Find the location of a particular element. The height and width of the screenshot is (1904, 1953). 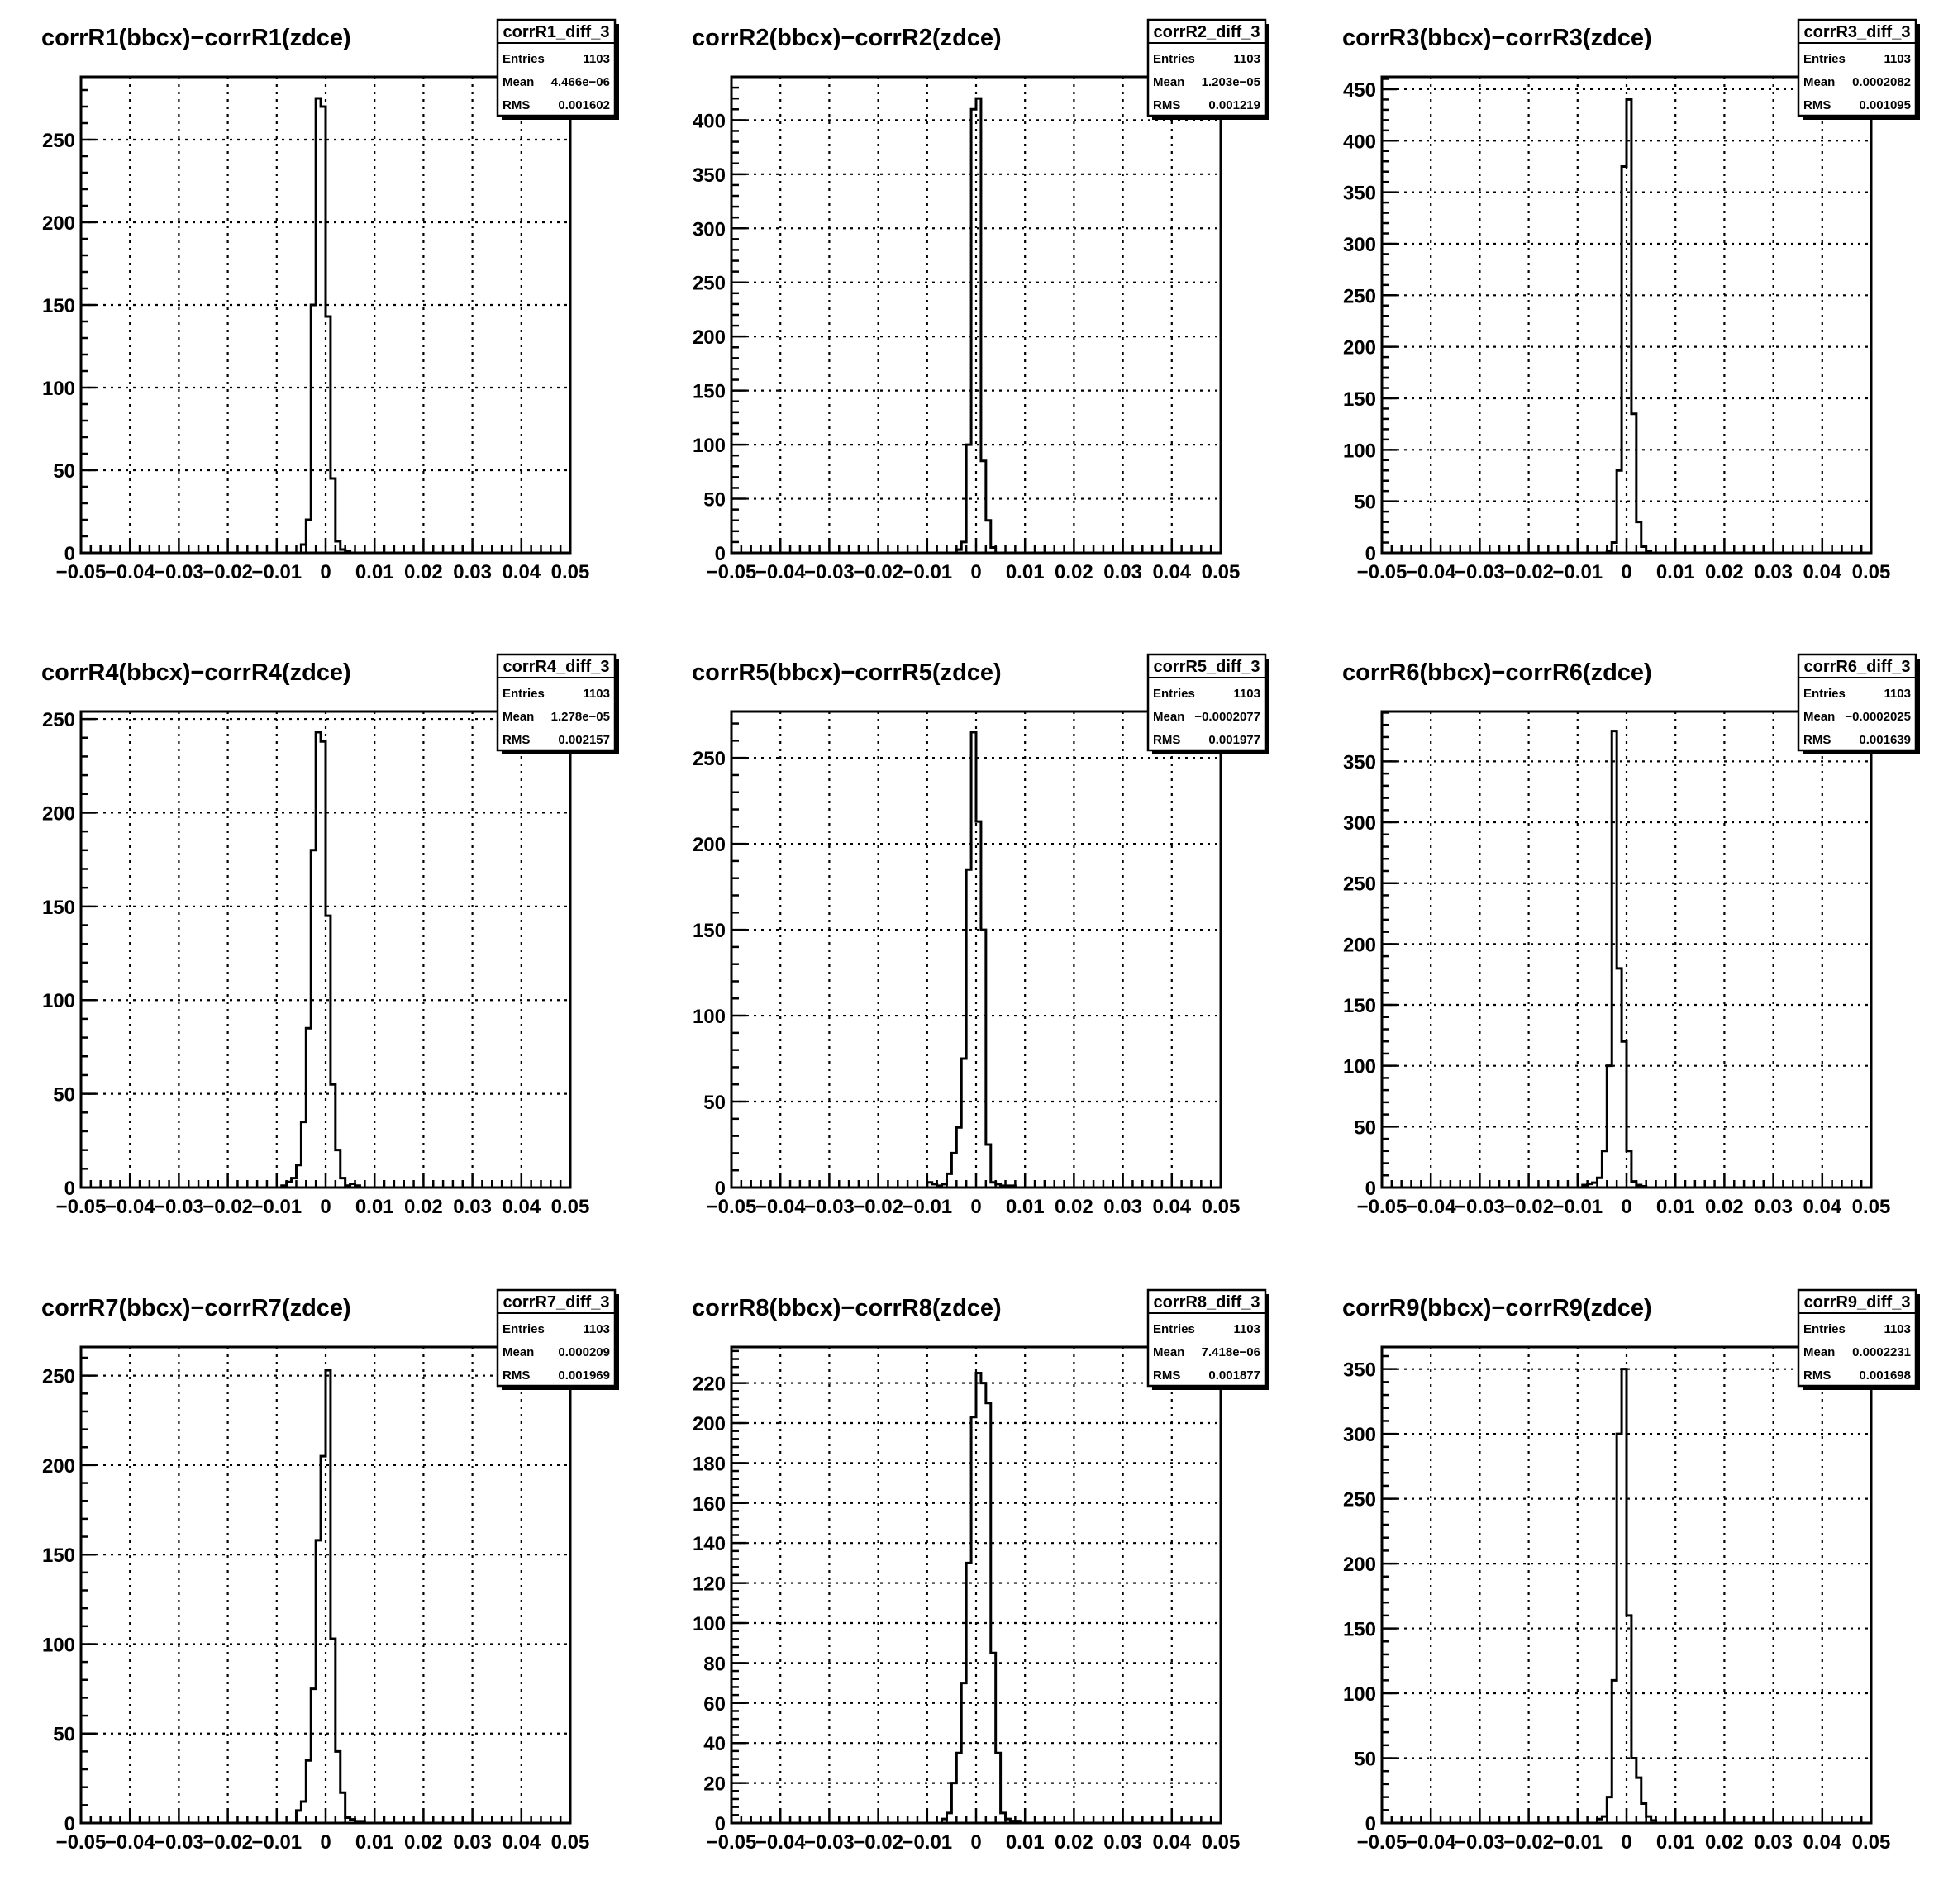

stats-value-rms: 0.001969 is located at coordinates (584, 1375).